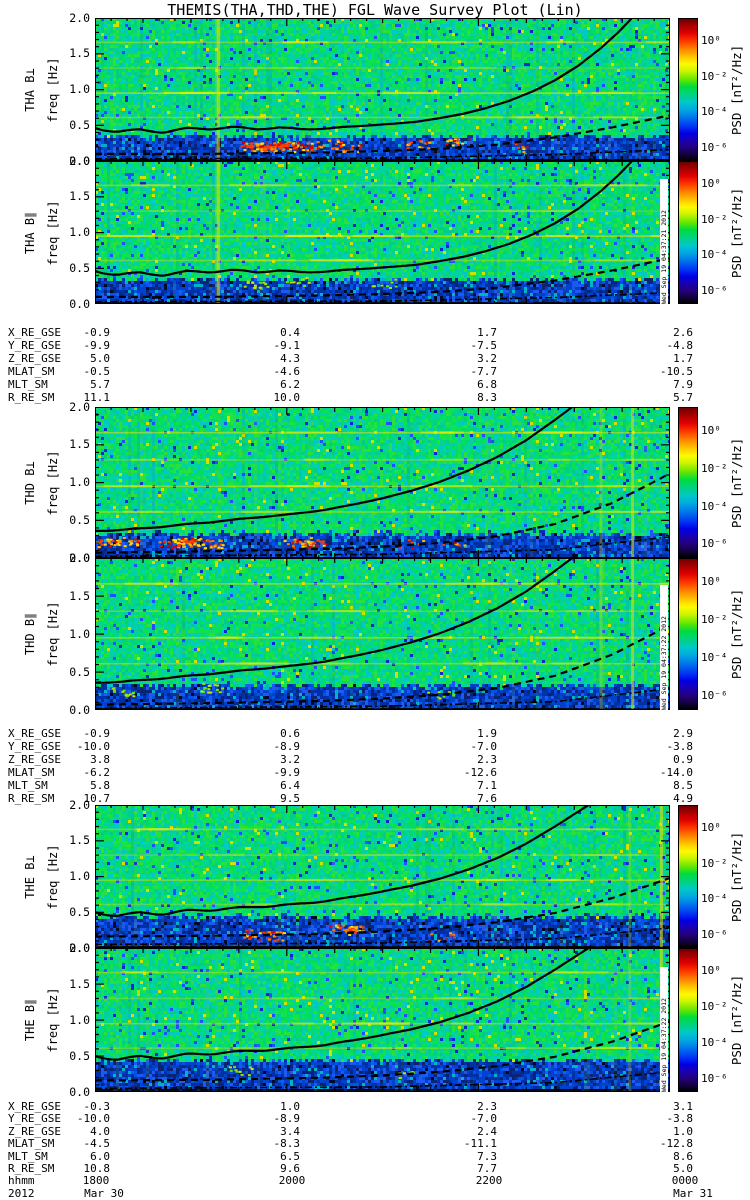  Describe the element at coordinates (31, 371) in the screenshot. I see `ephemeris-row-label: MLAT_SM` at that location.